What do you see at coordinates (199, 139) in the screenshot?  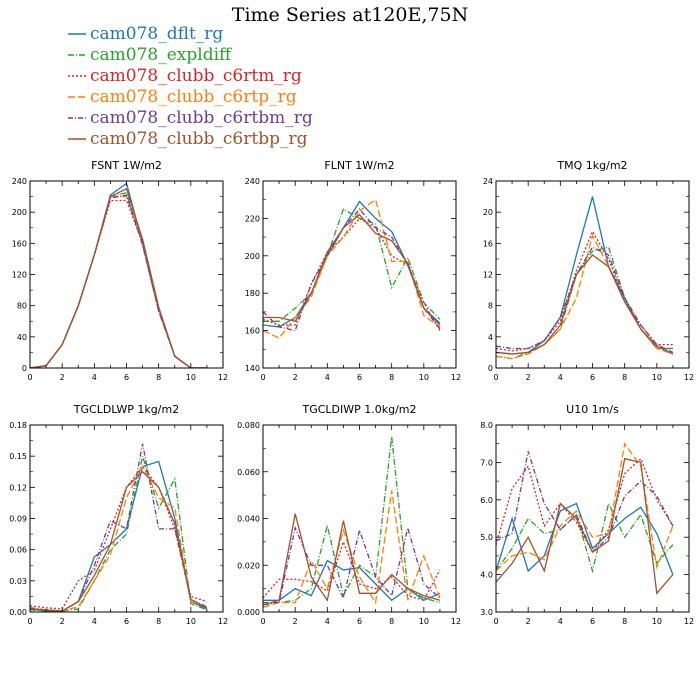 I see `legend-entry-5: cam078_clubb_c6rtbp_rg` at bounding box center [199, 139].